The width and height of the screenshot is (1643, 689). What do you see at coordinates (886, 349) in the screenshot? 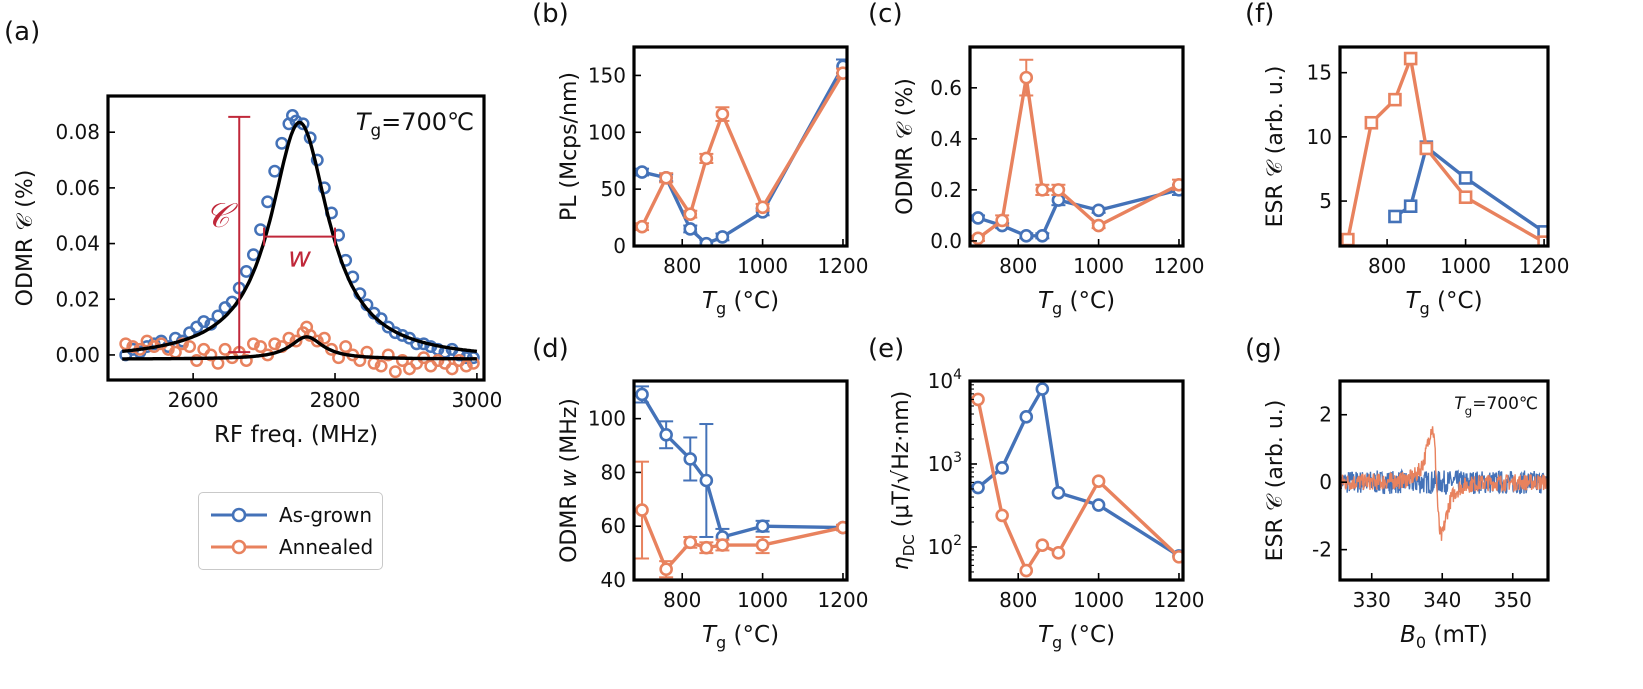
I see `panel-label-e: (e)` at bounding box center [886, 349].